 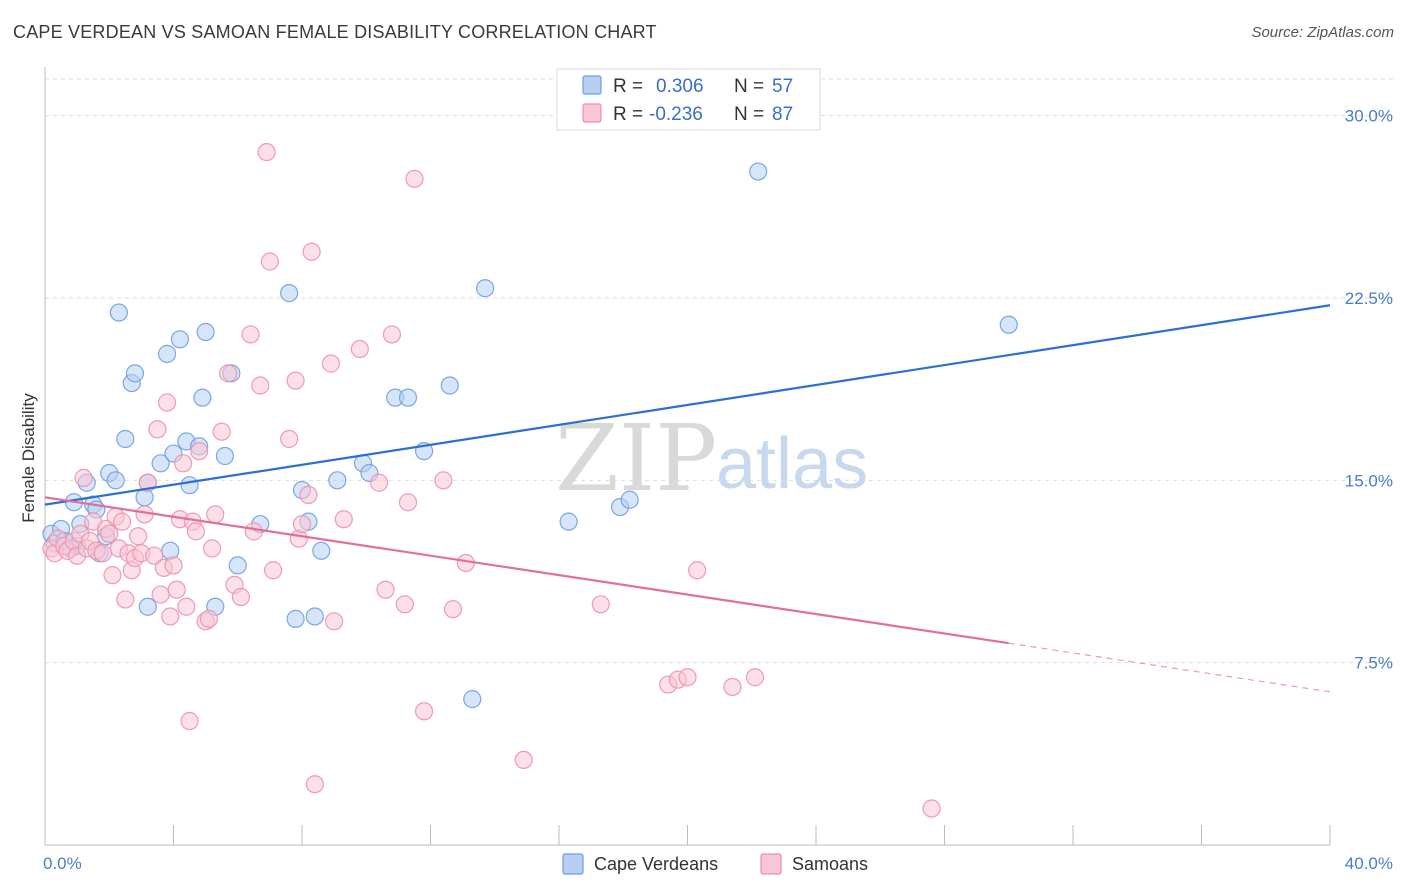 What do you see at coordinates (1322, 32) in the screenshot?
I see `source-label: Source: ZipAtlas.com` at bounding box center [1322, 32].